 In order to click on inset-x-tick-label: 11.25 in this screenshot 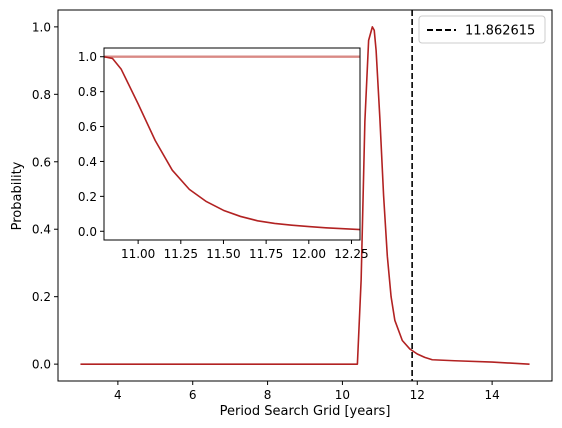, I will do `click(181, 254)`.